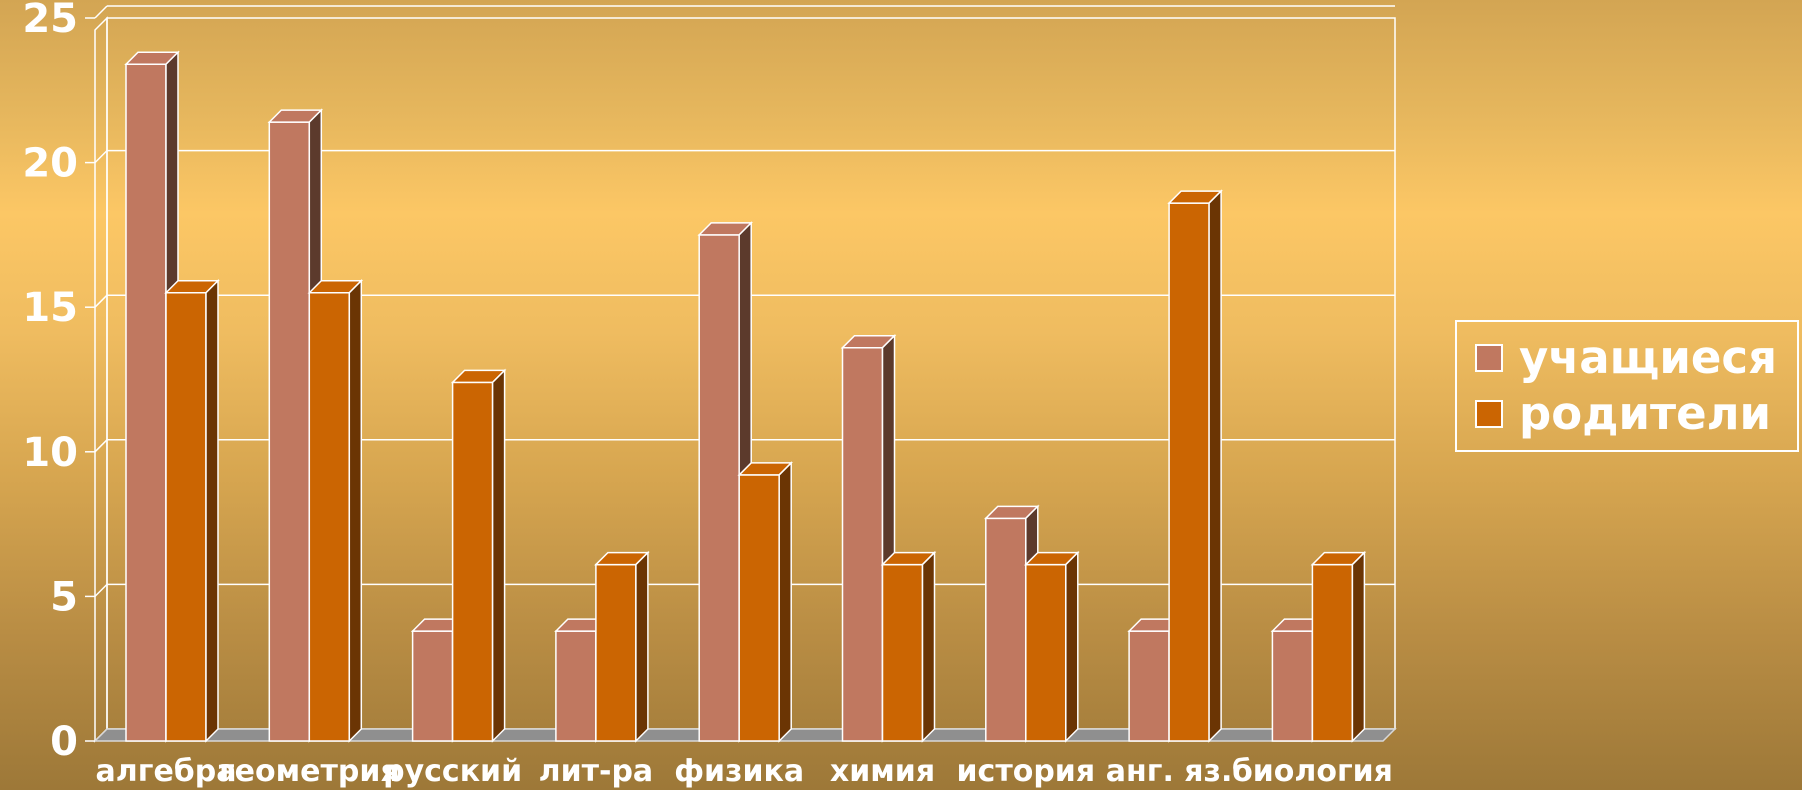 This screenshot has height=790, width=1802. What do you see at coordinates (739, 771) in the screenshot?
I see `x-category-label: физика` at bounding box center [739, 771].